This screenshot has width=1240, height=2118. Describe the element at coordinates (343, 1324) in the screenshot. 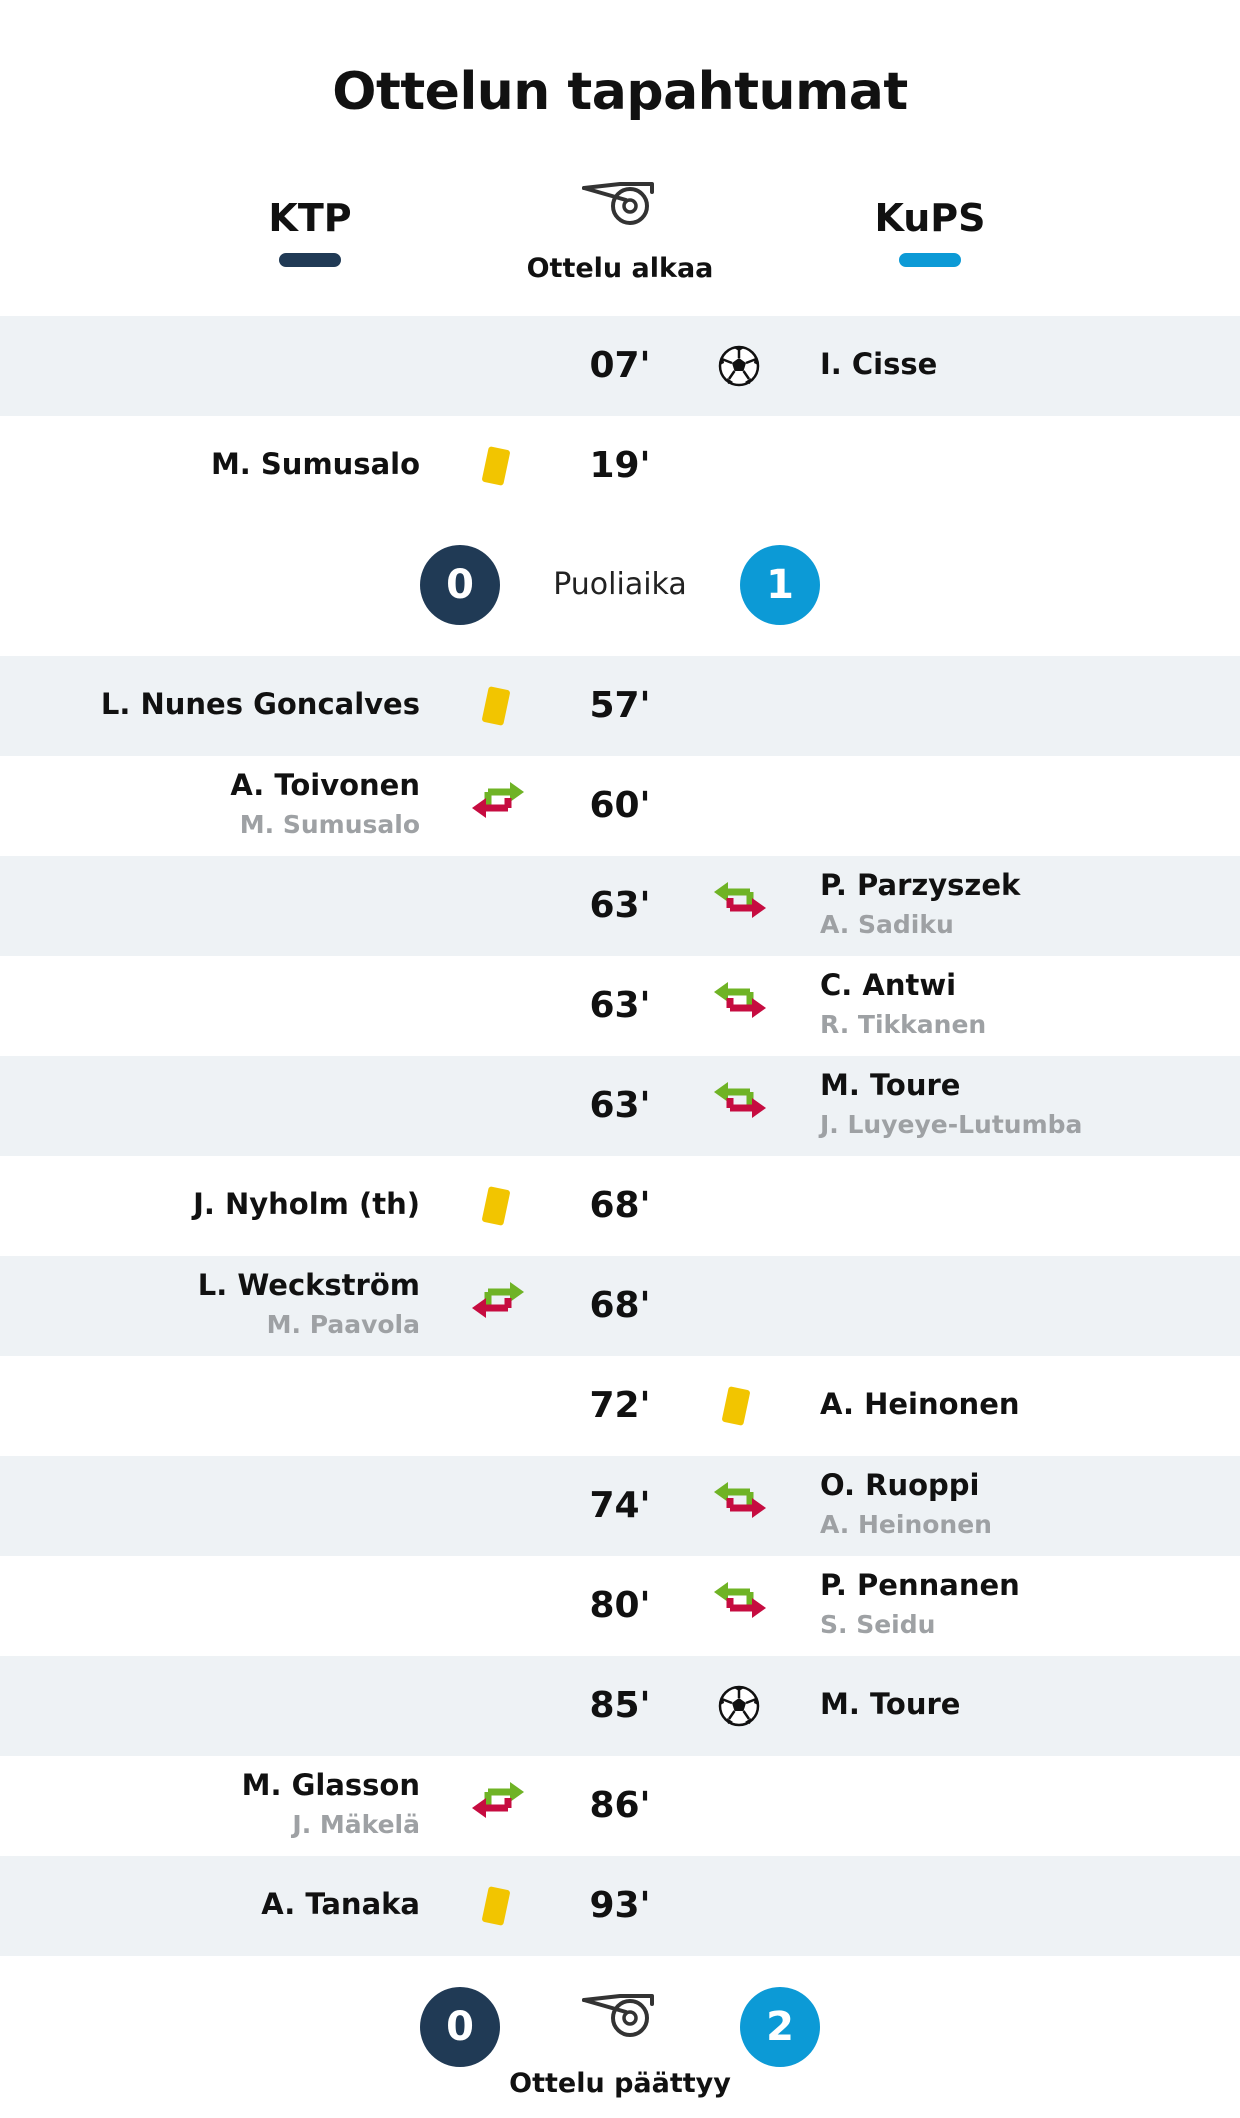

I see `player-out-name: M. Paavola` at that location.